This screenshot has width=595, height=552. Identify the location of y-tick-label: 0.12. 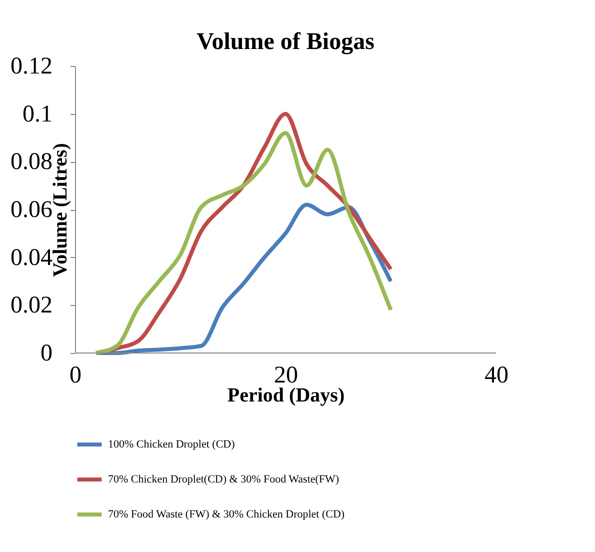
(31, 67).